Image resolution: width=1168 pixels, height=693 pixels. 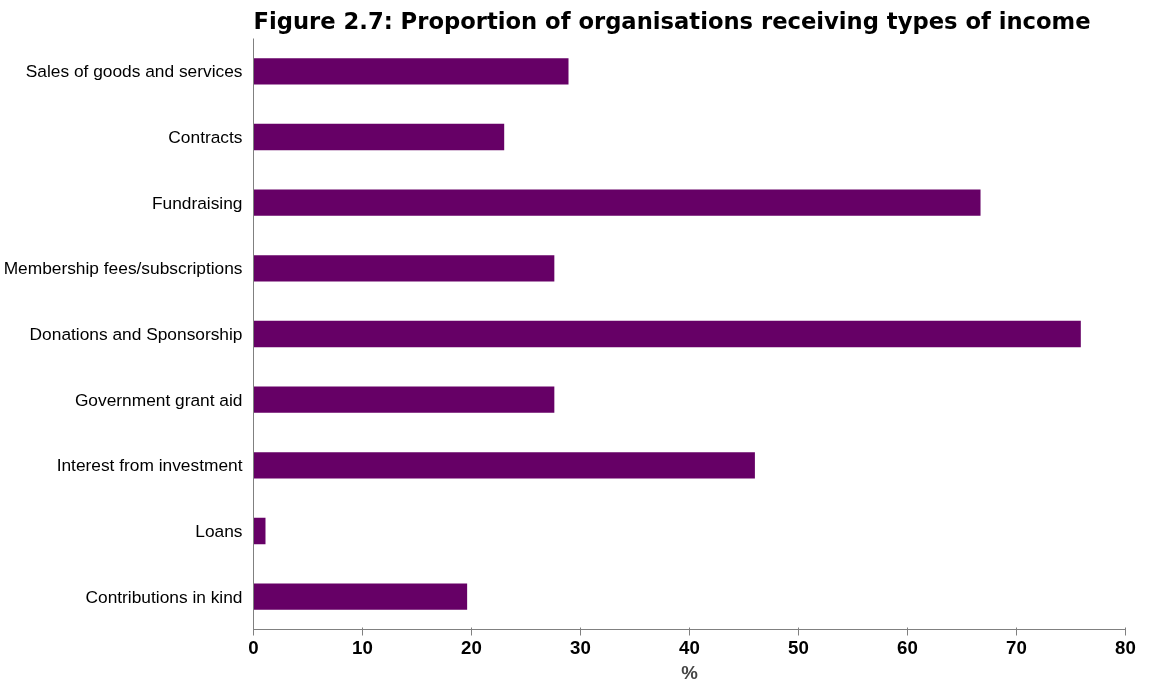 What do you see at coordinates (253, 647) in the screenshot?
I see `x-tick-label: 0` at bounding box center [253, 647].